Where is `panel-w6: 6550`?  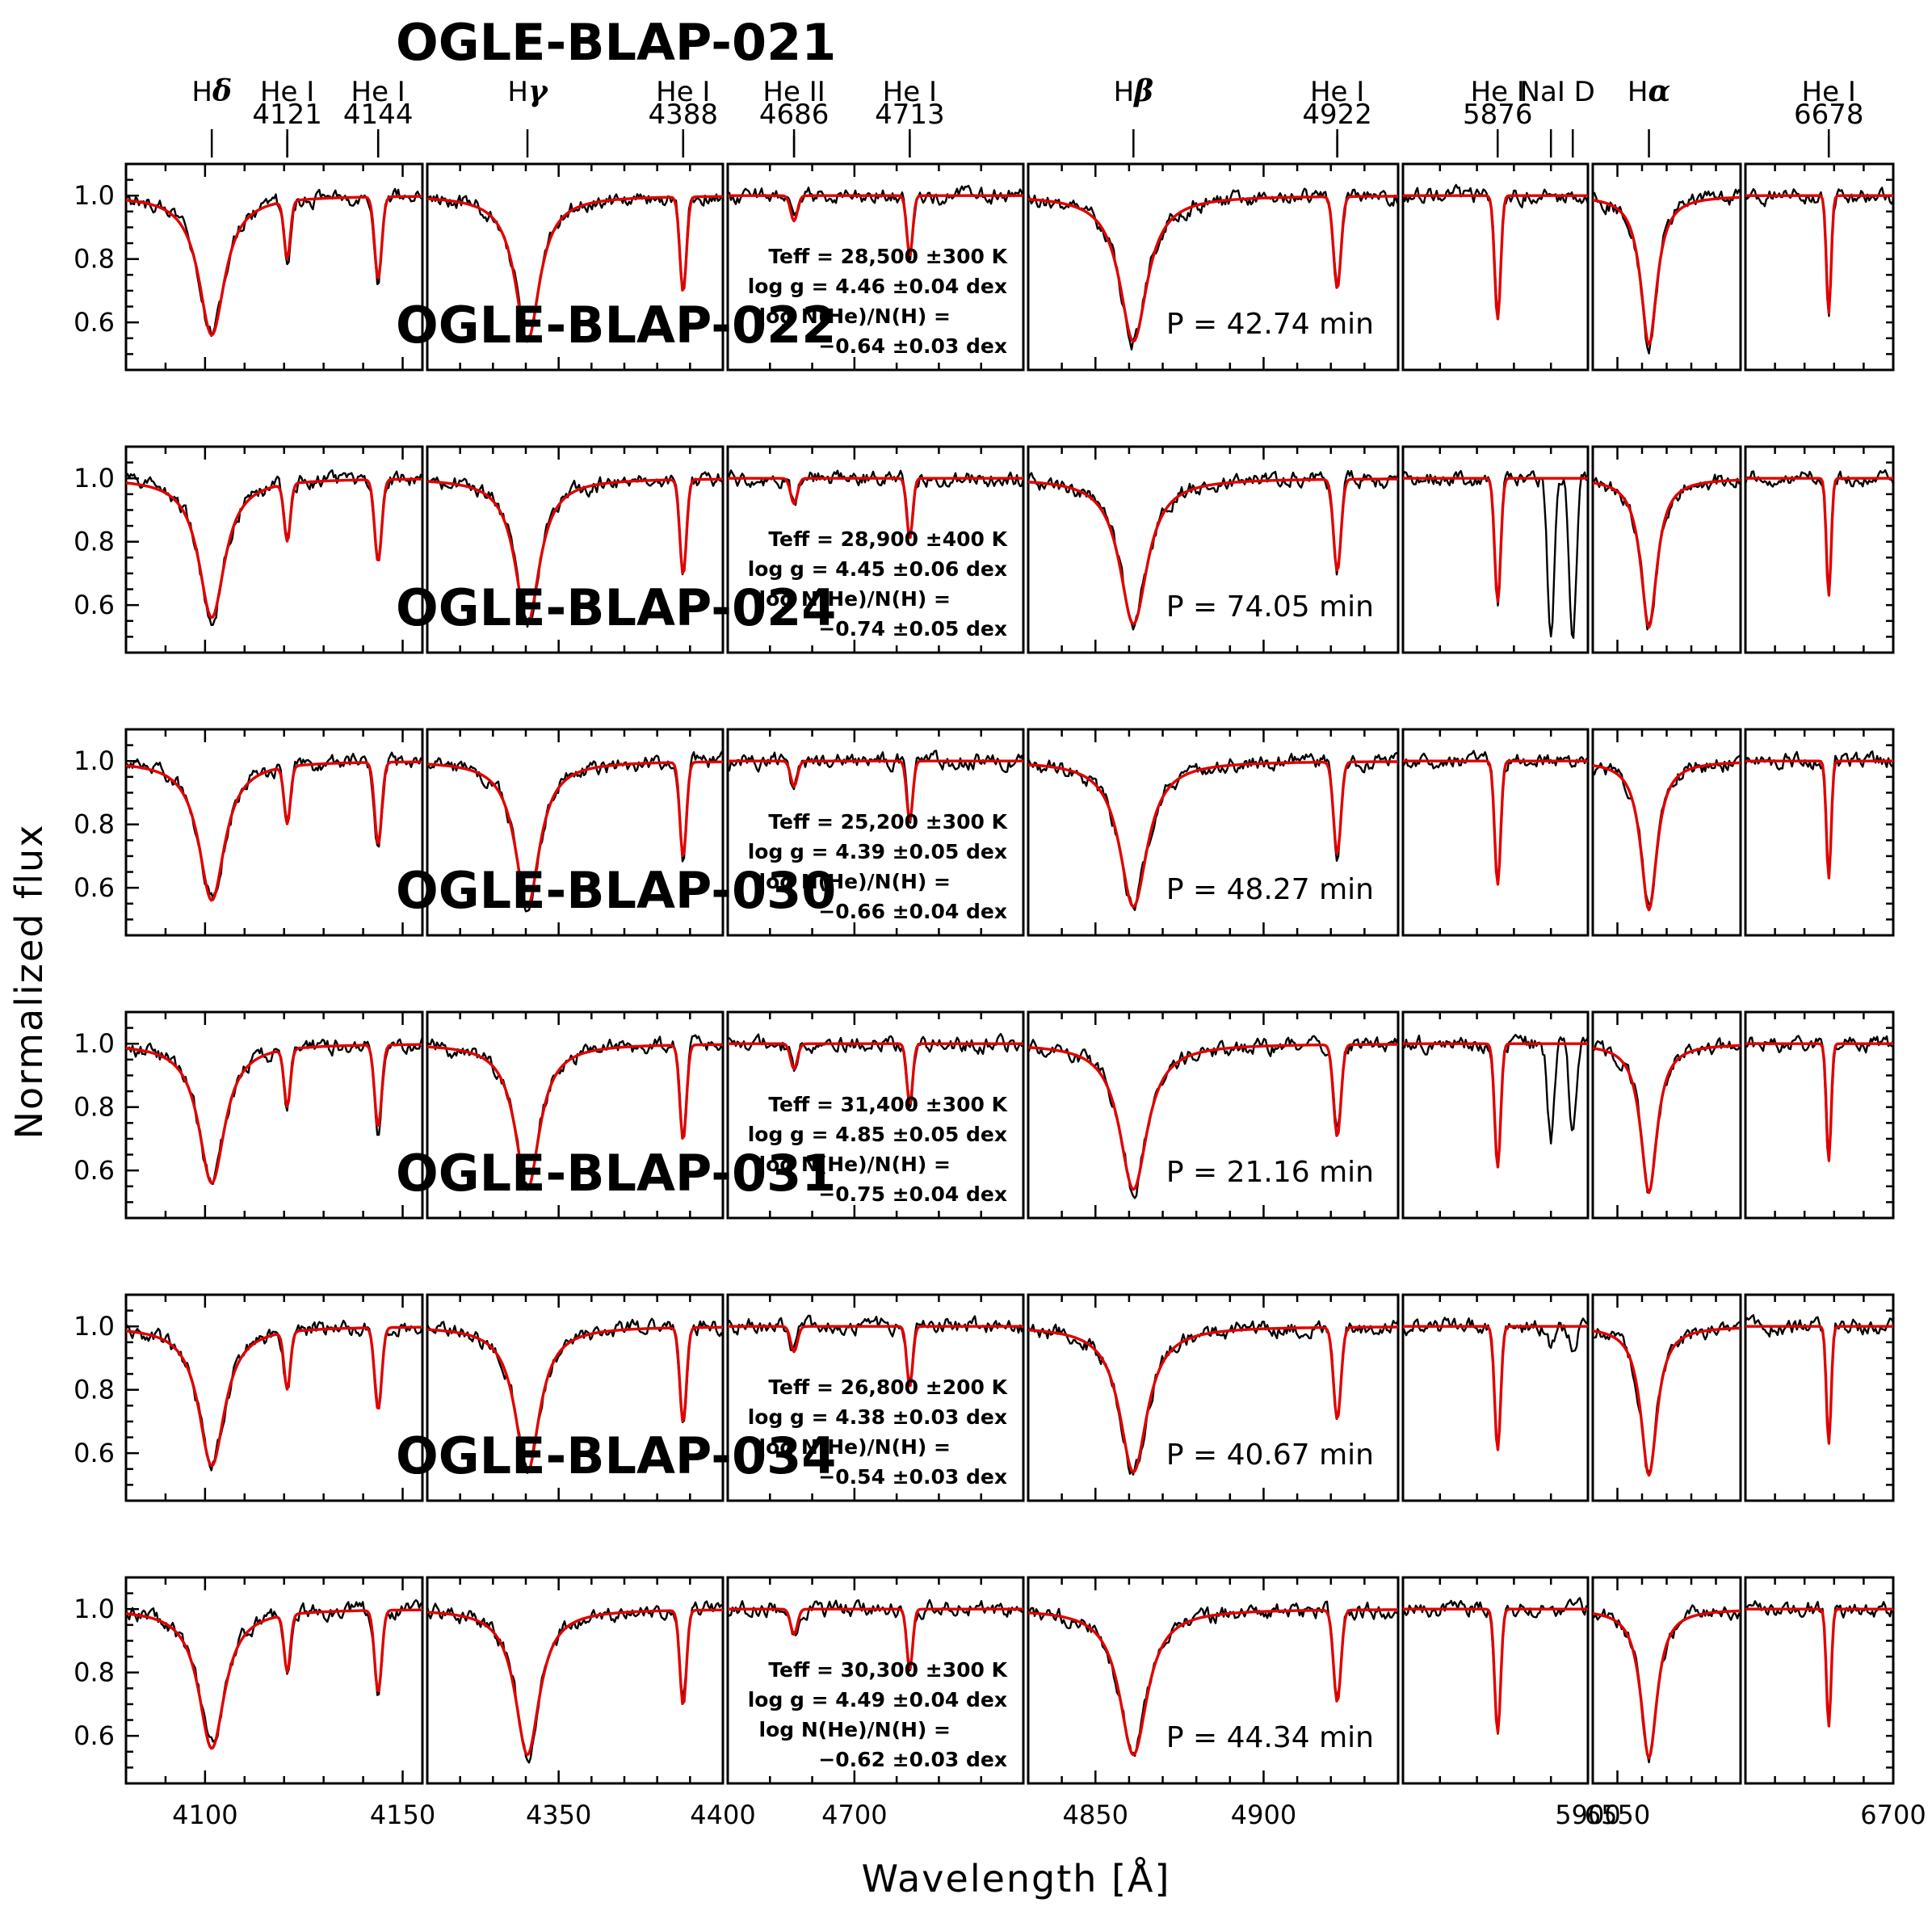
panel-w6: 6550 is located at coordinates (1663, 1703).